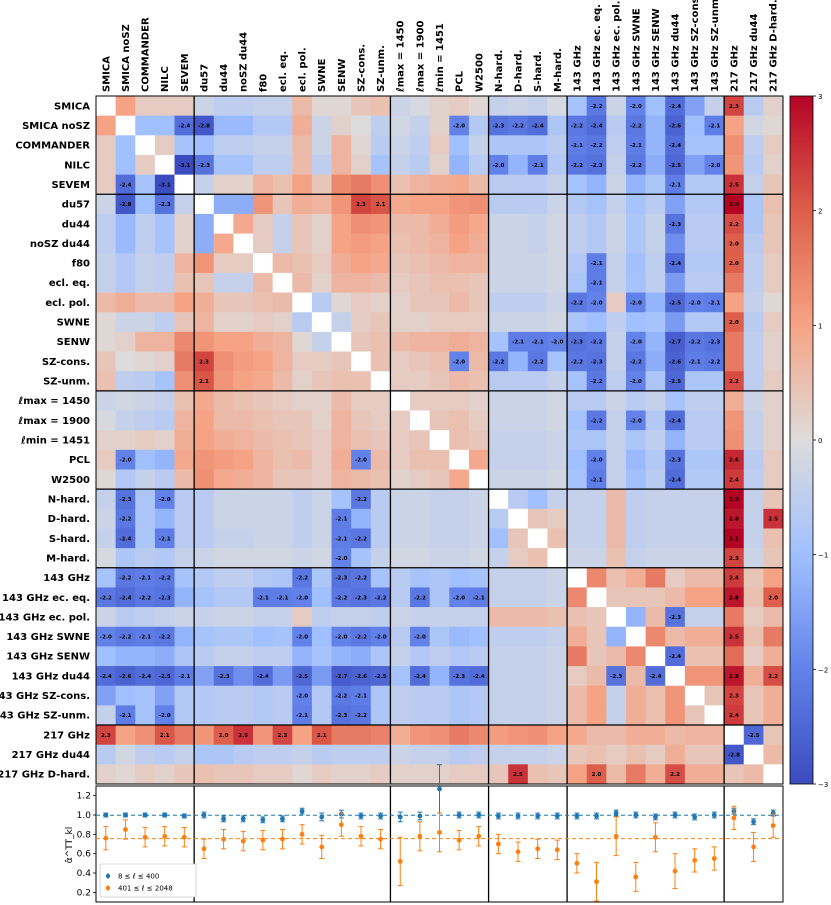 This screenshot has width=831, height=905. I want to click on column-label: SWNE, so click(322, 75).